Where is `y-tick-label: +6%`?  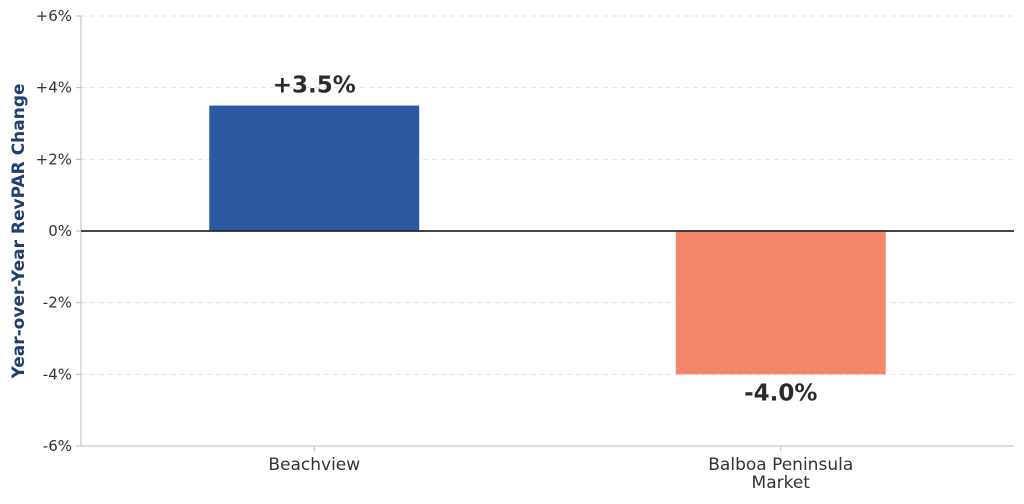 y-tick-label: +6% is located at coordinates (54, 16).